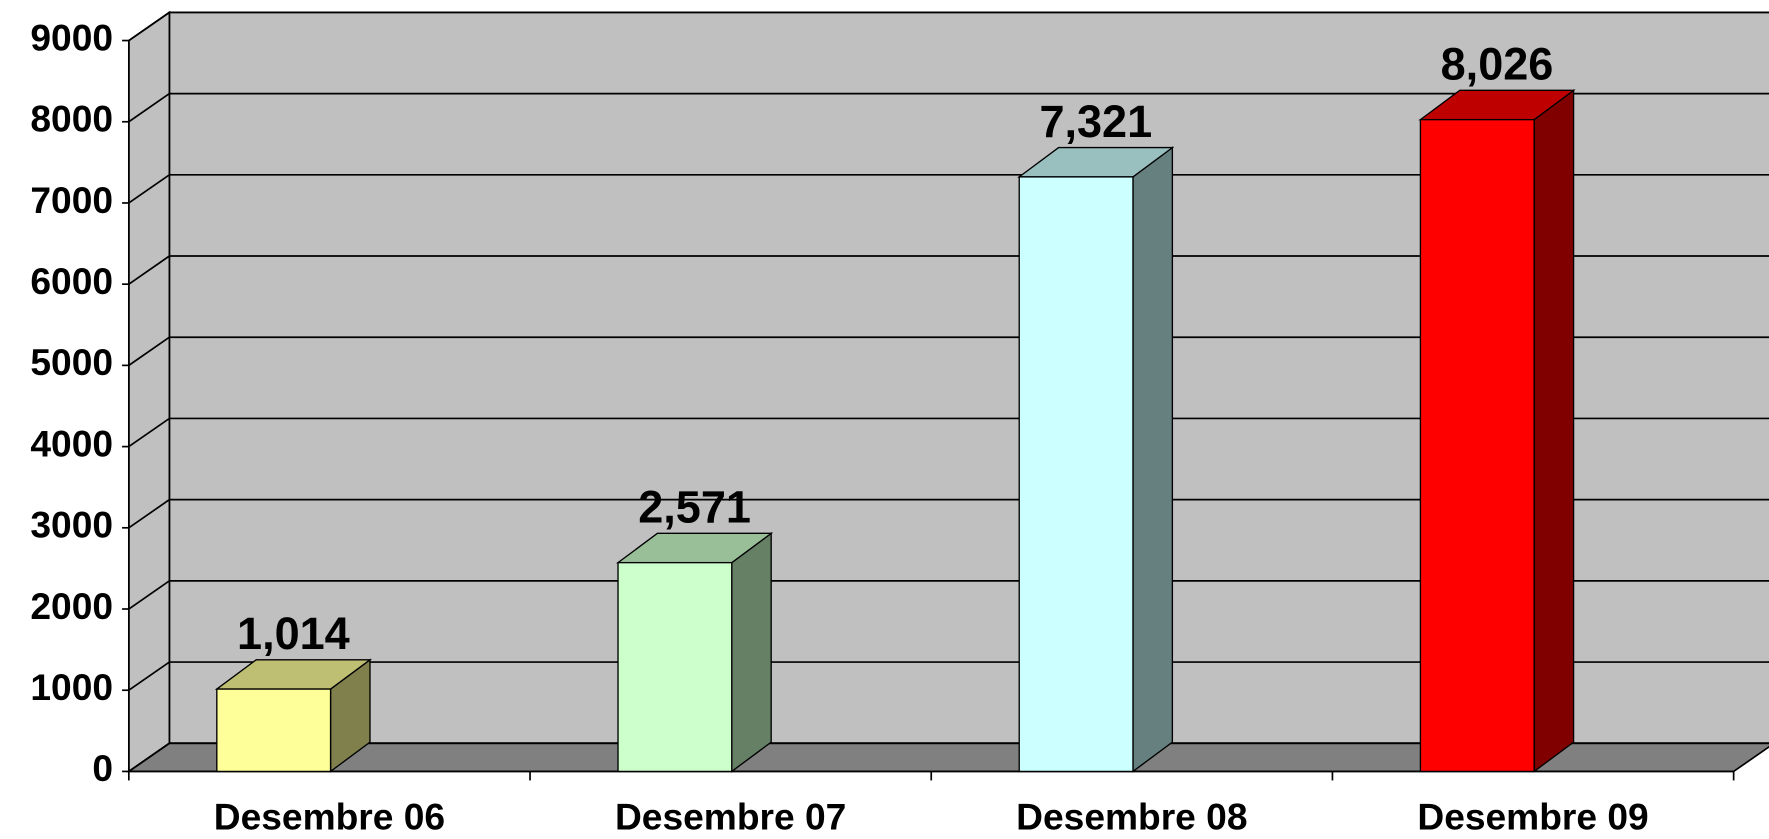 The height and width of the screenshot is (839, 1769). Describe the element at coordinates (71, 37) in the screenshot. I see `y-tick-label: 9000` at that location.